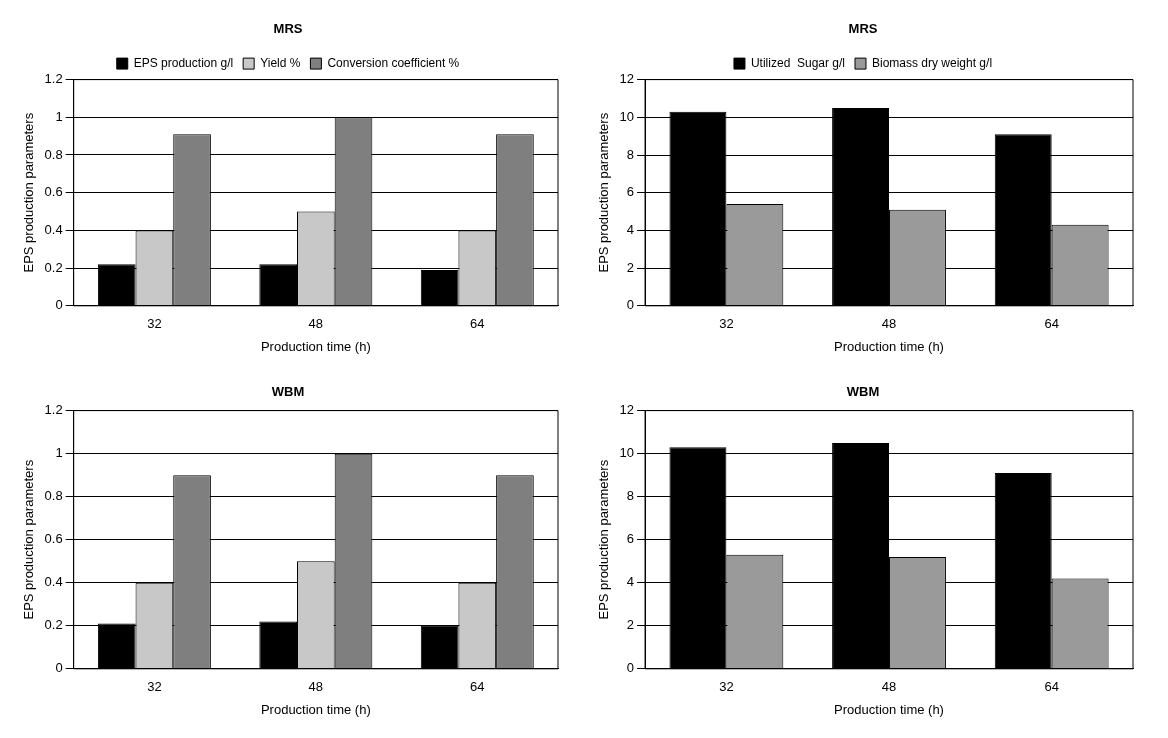 This screenshot has width=1168, height=738. Describe the element at coordinates (932, 62) in the screenshot. I see `legend-label: Biomass dry weight g/l` at that location.